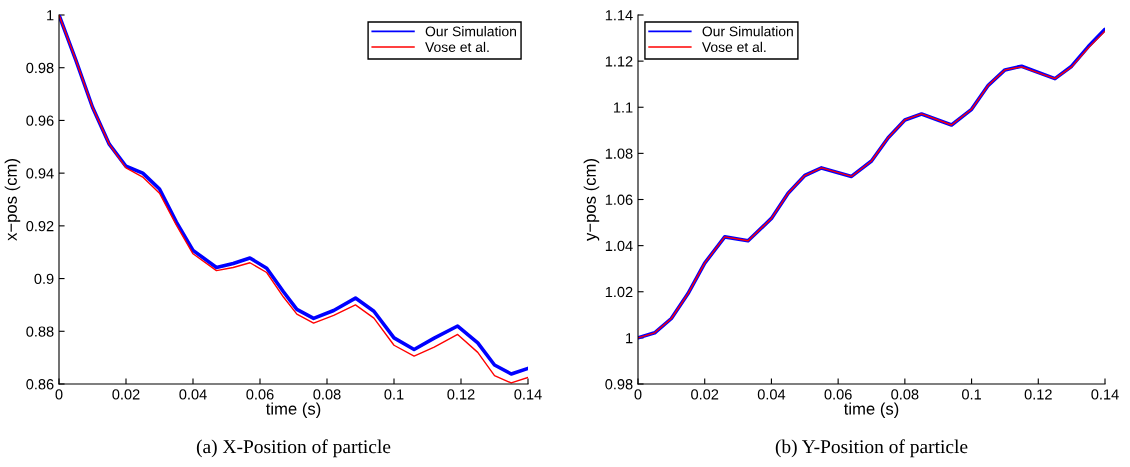  What do you see at coordinates (871, 448) in the screenshot?
I see `text: (b) Y-Position of particle` at bounding box center [871, 448].